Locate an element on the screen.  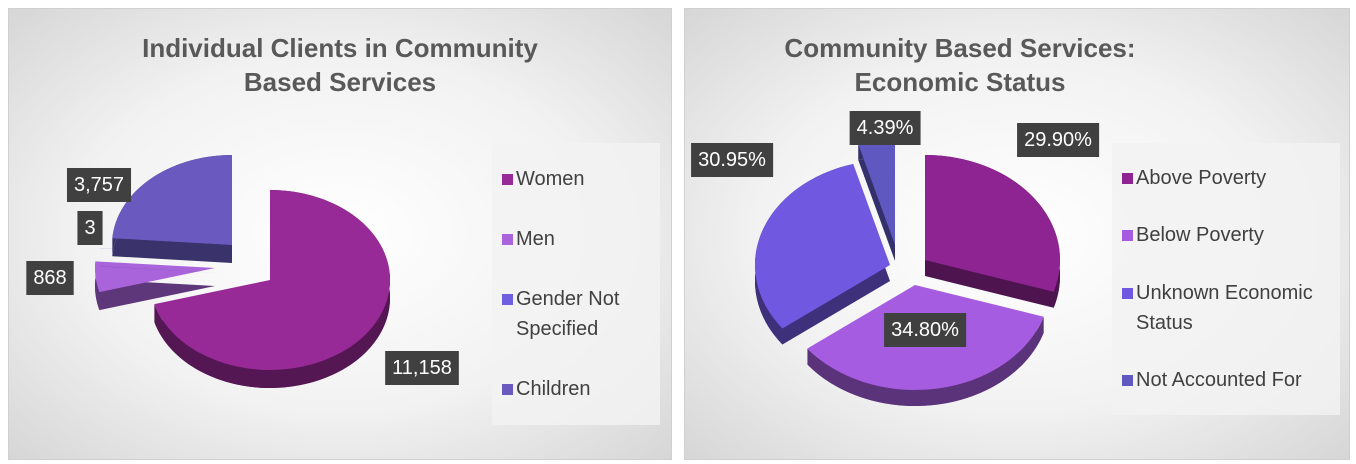
data-label: 4.39% is located at coordinates (885, 128).